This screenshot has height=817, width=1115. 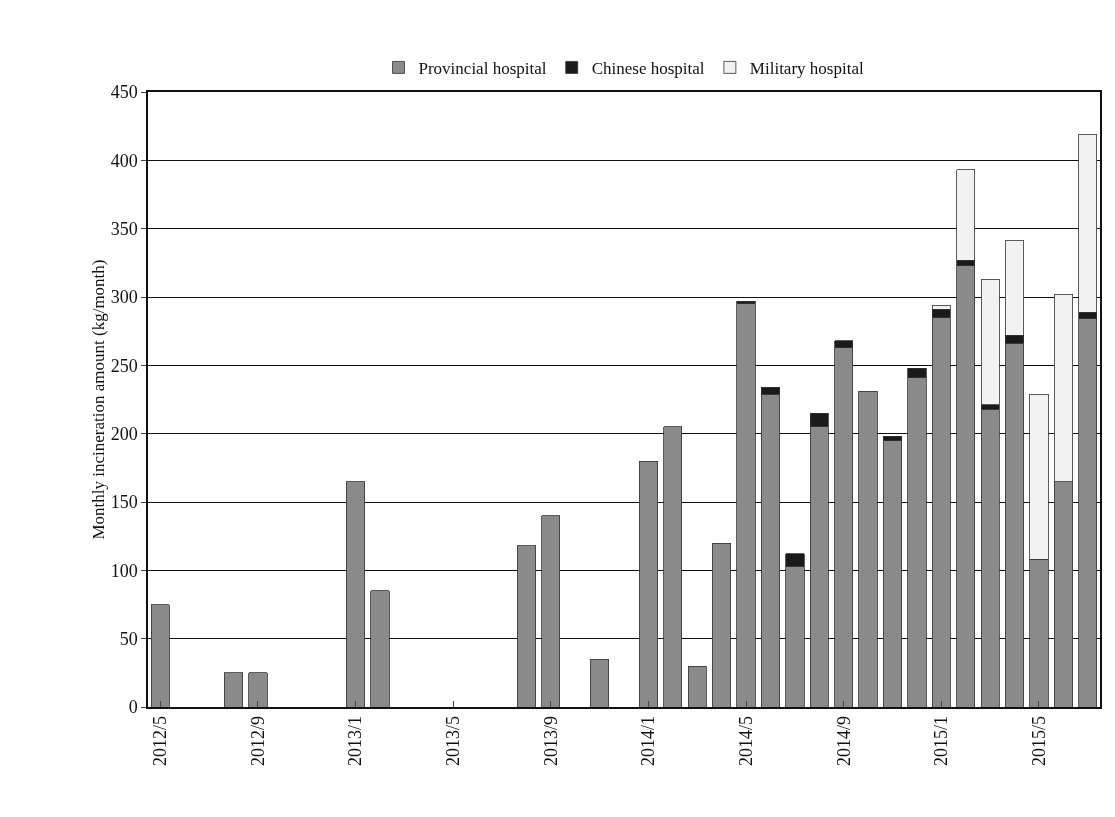 I want to click on y-tick-label: 100, so click(x=124, y=570).